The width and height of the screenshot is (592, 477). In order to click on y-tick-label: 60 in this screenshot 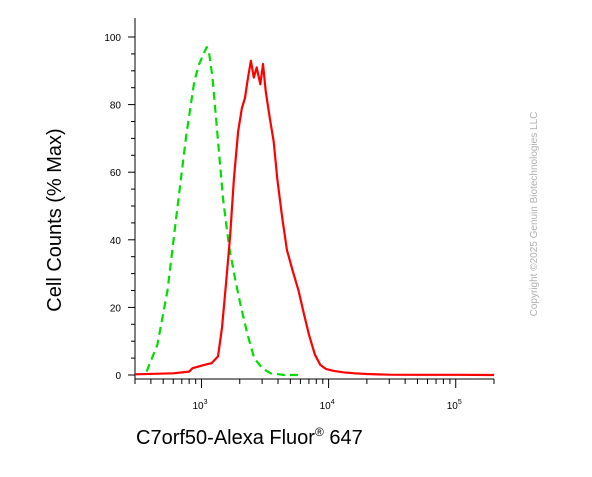, I will do `click(116, 173)`.